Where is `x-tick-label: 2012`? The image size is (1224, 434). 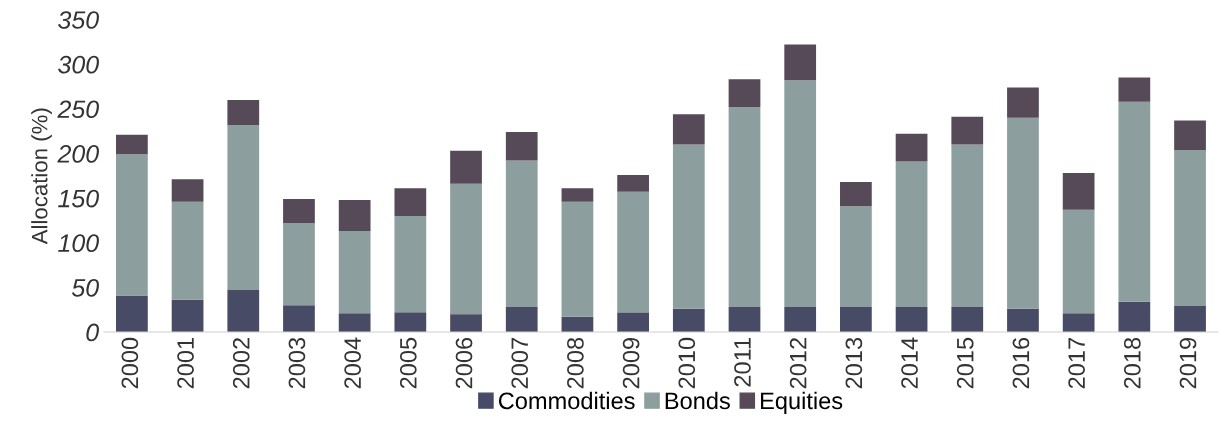 x-tick-label: 2012 is located at coordinates (798, 363).